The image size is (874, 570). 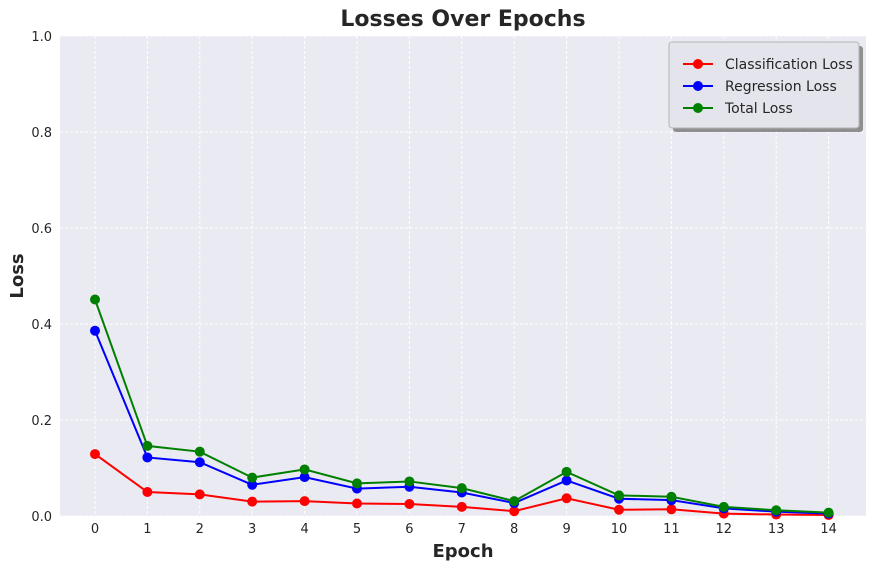 What do you see at coordinates (41, 133) in the screenshot?
I see `y-tick-label: 0.8` at bounding box center [41, 133].